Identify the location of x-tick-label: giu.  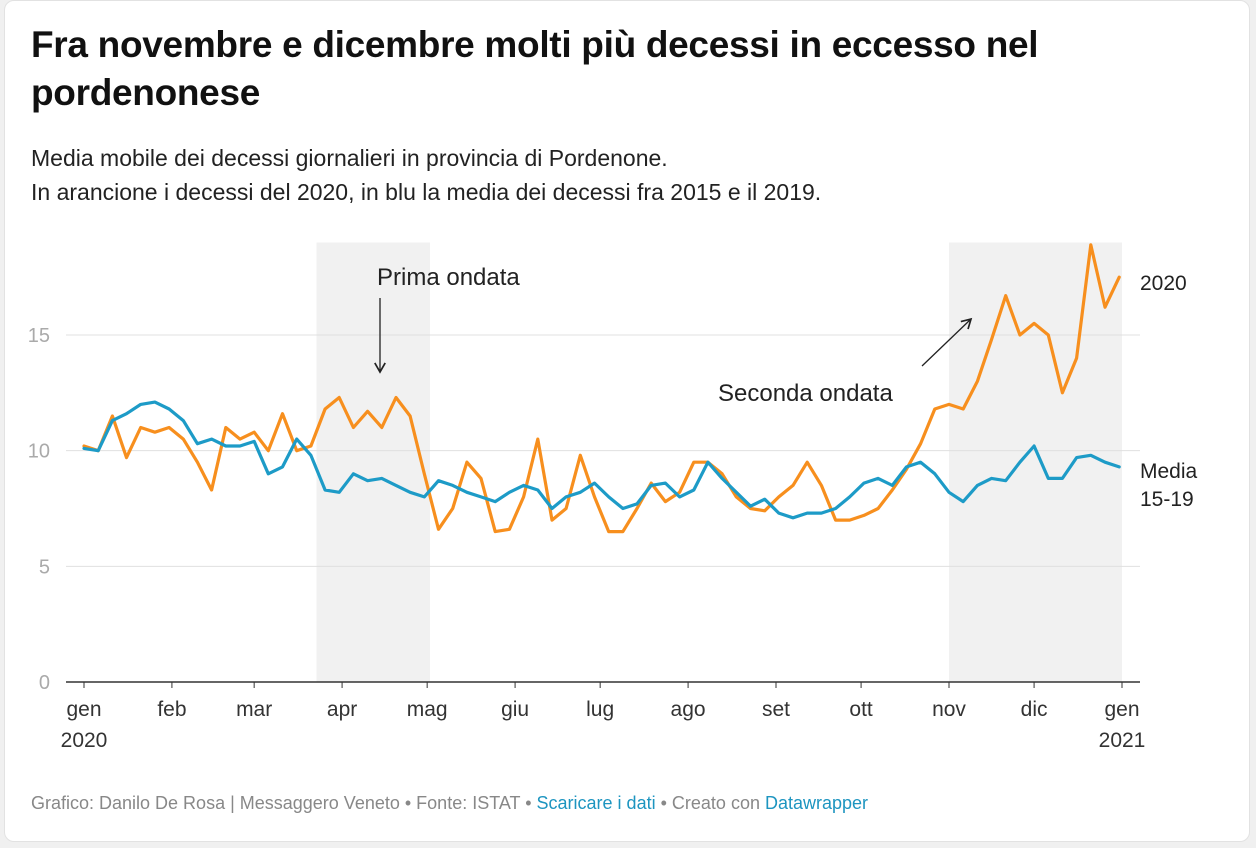
(515, 709).